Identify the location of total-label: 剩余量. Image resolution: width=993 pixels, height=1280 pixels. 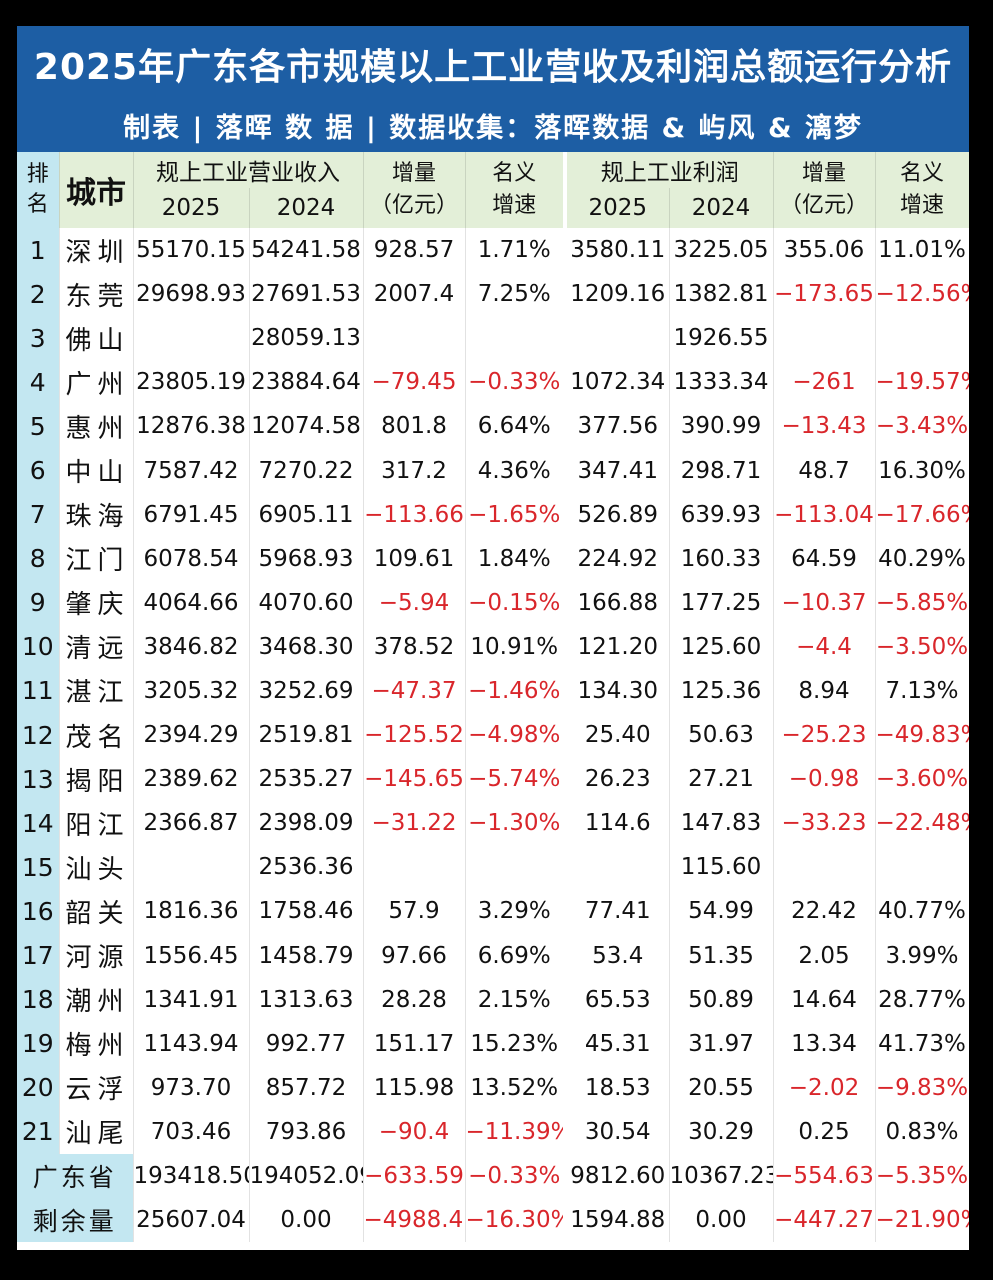
(75, 1220).